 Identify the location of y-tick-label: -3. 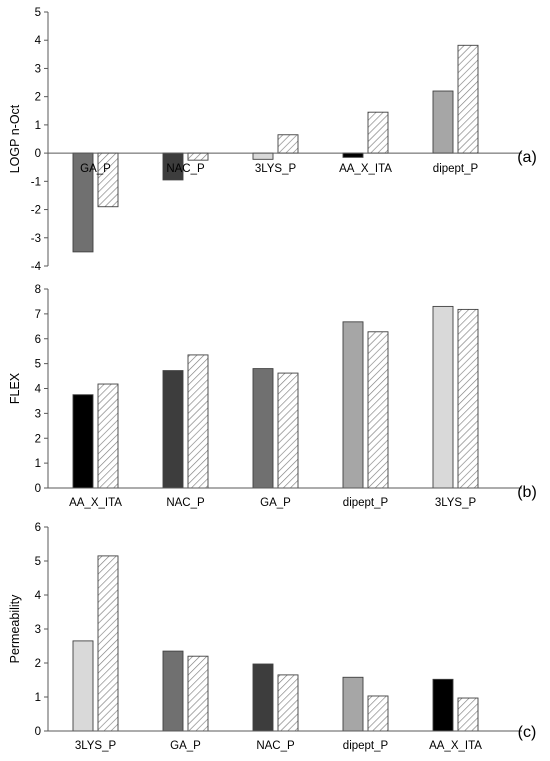
(36, 239).